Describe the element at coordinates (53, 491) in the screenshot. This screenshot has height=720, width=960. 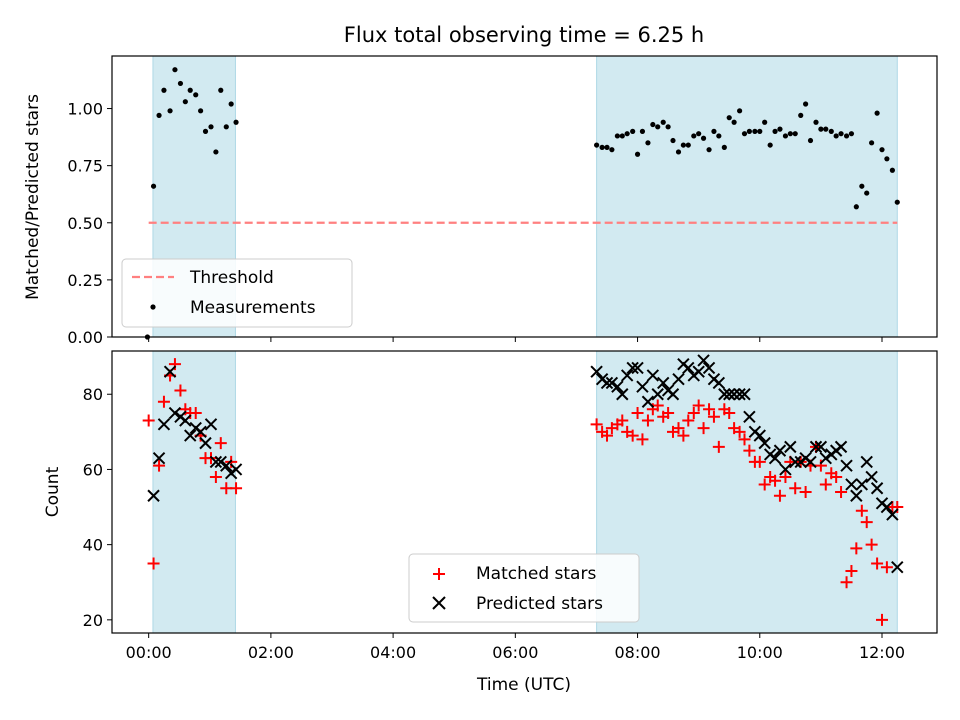
I see `bottom-y-axis-label: Count` at that location.